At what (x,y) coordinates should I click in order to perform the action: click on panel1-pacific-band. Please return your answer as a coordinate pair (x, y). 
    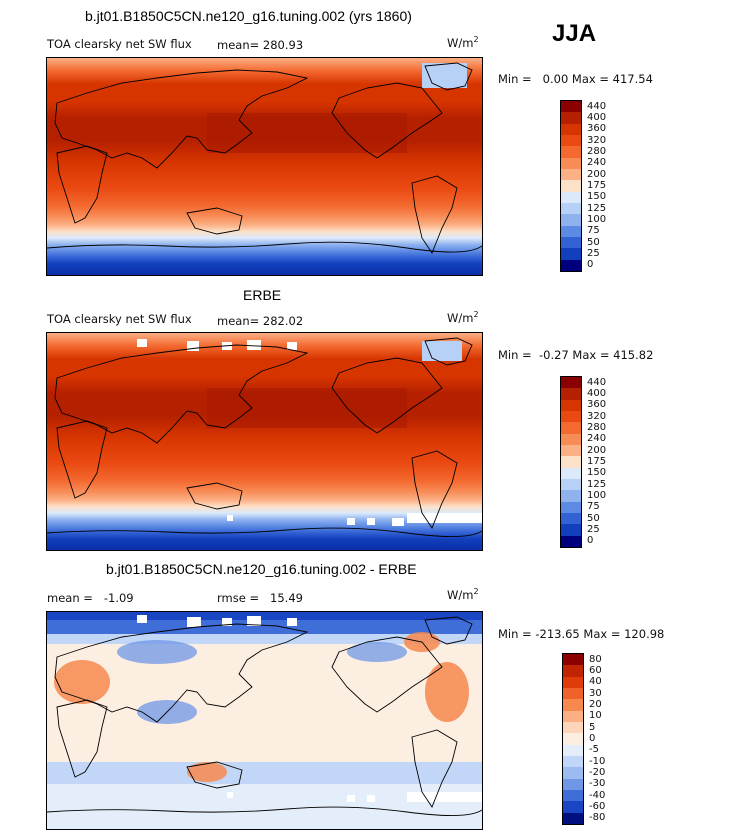
    Looking at the image, I should click on (307, 133).